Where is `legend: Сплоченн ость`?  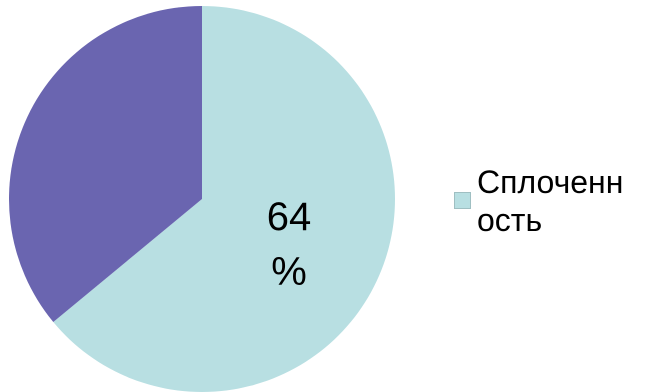
legend: Сплоченн ость is located at coordinates (550, 201).